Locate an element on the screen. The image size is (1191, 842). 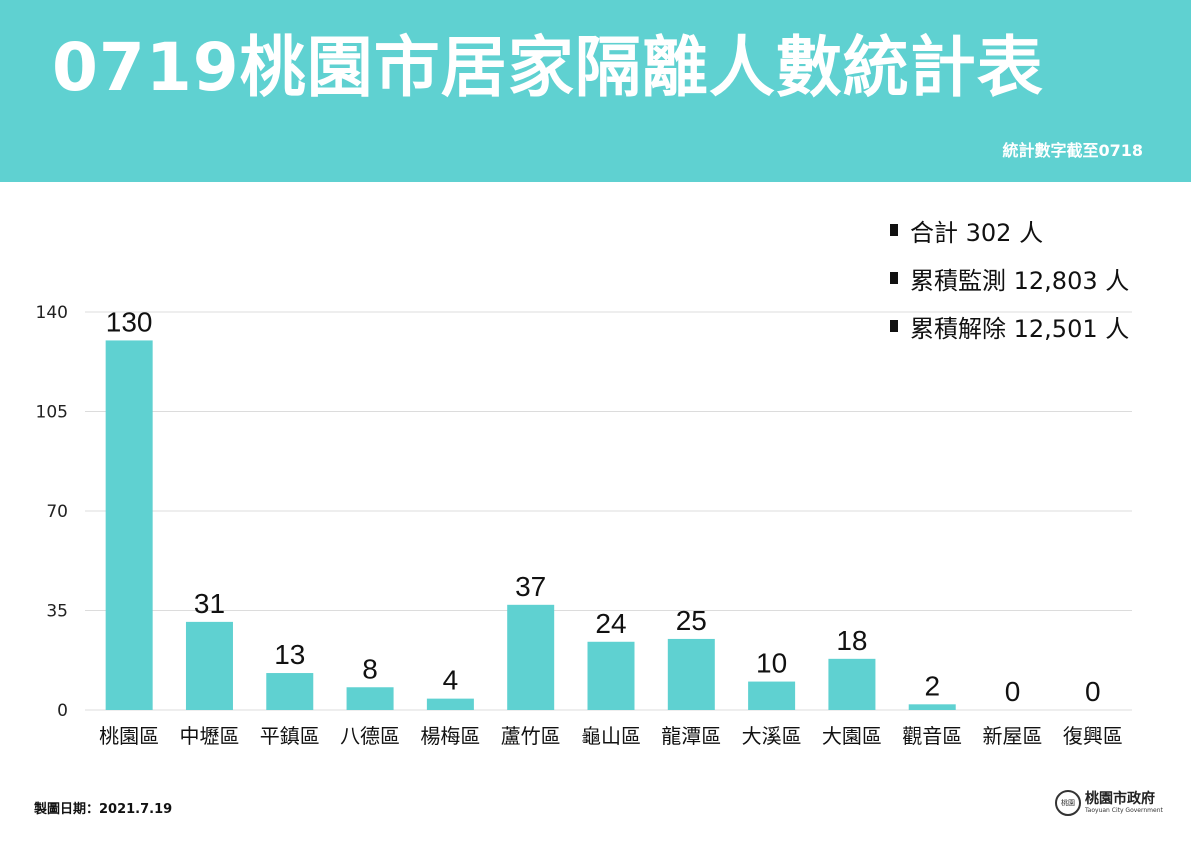
y-tick-label: 140 is located at coordinates (52, 313).